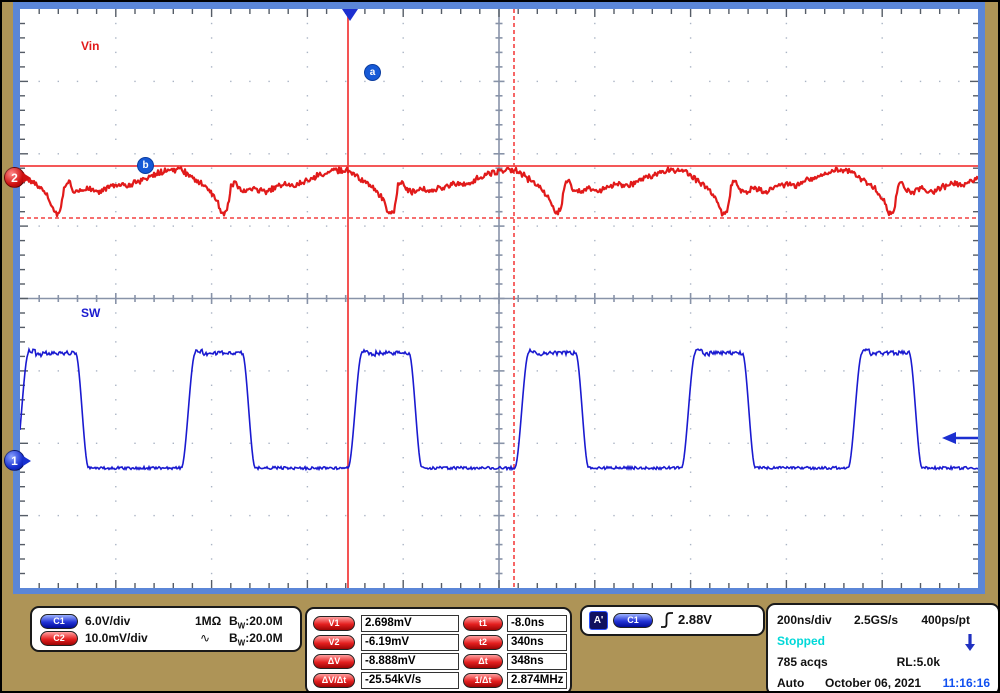 Image resolution: width=1000 pixels, height=693 pixels. What do you see at coordinates (27, 177) in the screenshot?
I see `channel-2-marker-arrow-icon` at bounding box center [27, 177].